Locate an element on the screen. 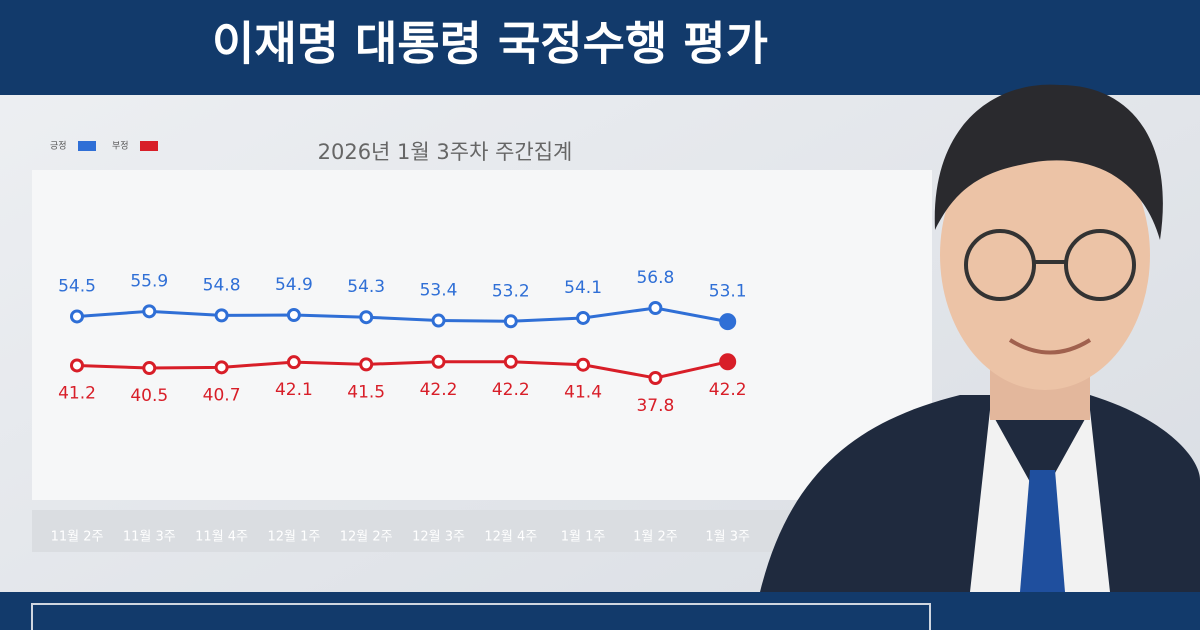 This screenshot has height=634, width=1200. header-band is located at coordinates (600, 47).